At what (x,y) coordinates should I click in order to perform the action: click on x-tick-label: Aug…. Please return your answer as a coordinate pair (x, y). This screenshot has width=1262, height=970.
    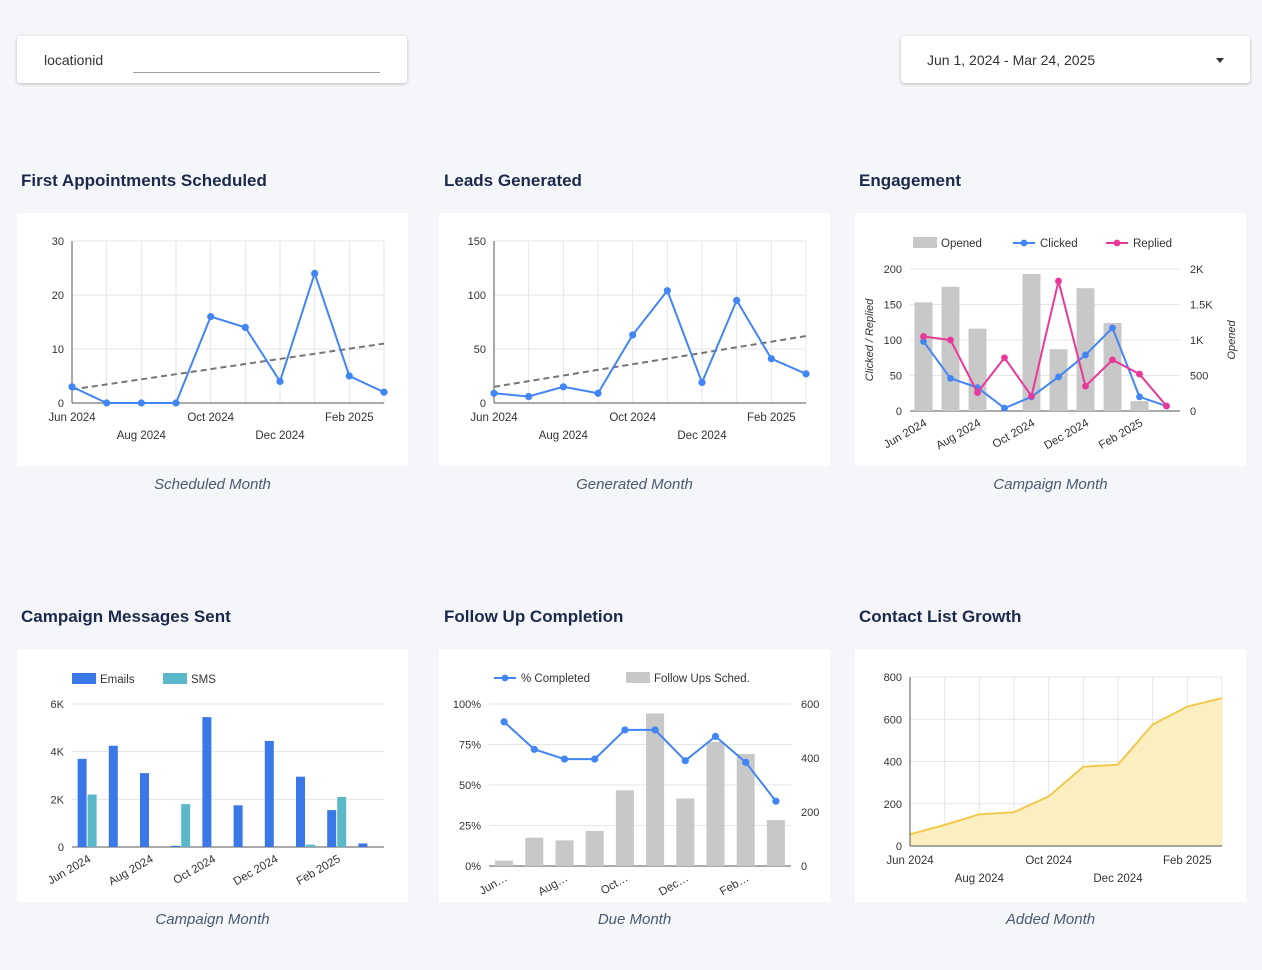
    Looking at the image, I should click on (553, 885).